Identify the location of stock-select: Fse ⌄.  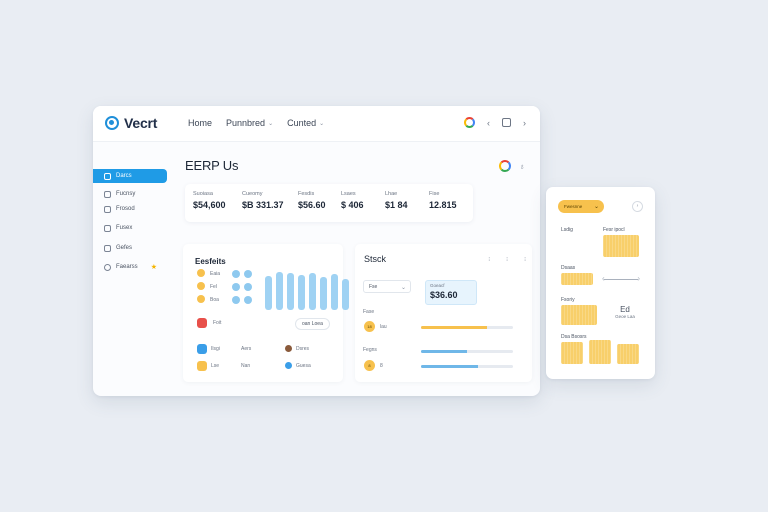
(387, 286).